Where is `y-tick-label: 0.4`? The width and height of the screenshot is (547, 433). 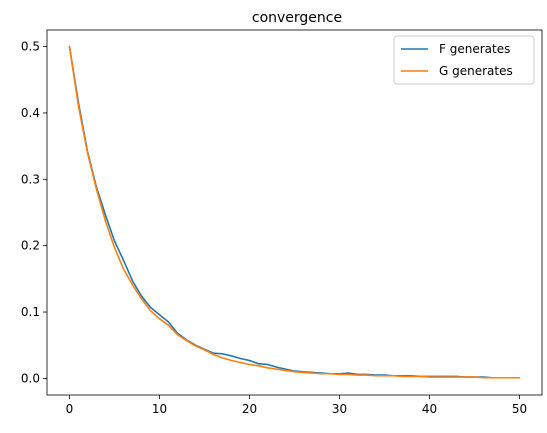
y-tick-label: 0.4 is located at coordinates (30, 113).